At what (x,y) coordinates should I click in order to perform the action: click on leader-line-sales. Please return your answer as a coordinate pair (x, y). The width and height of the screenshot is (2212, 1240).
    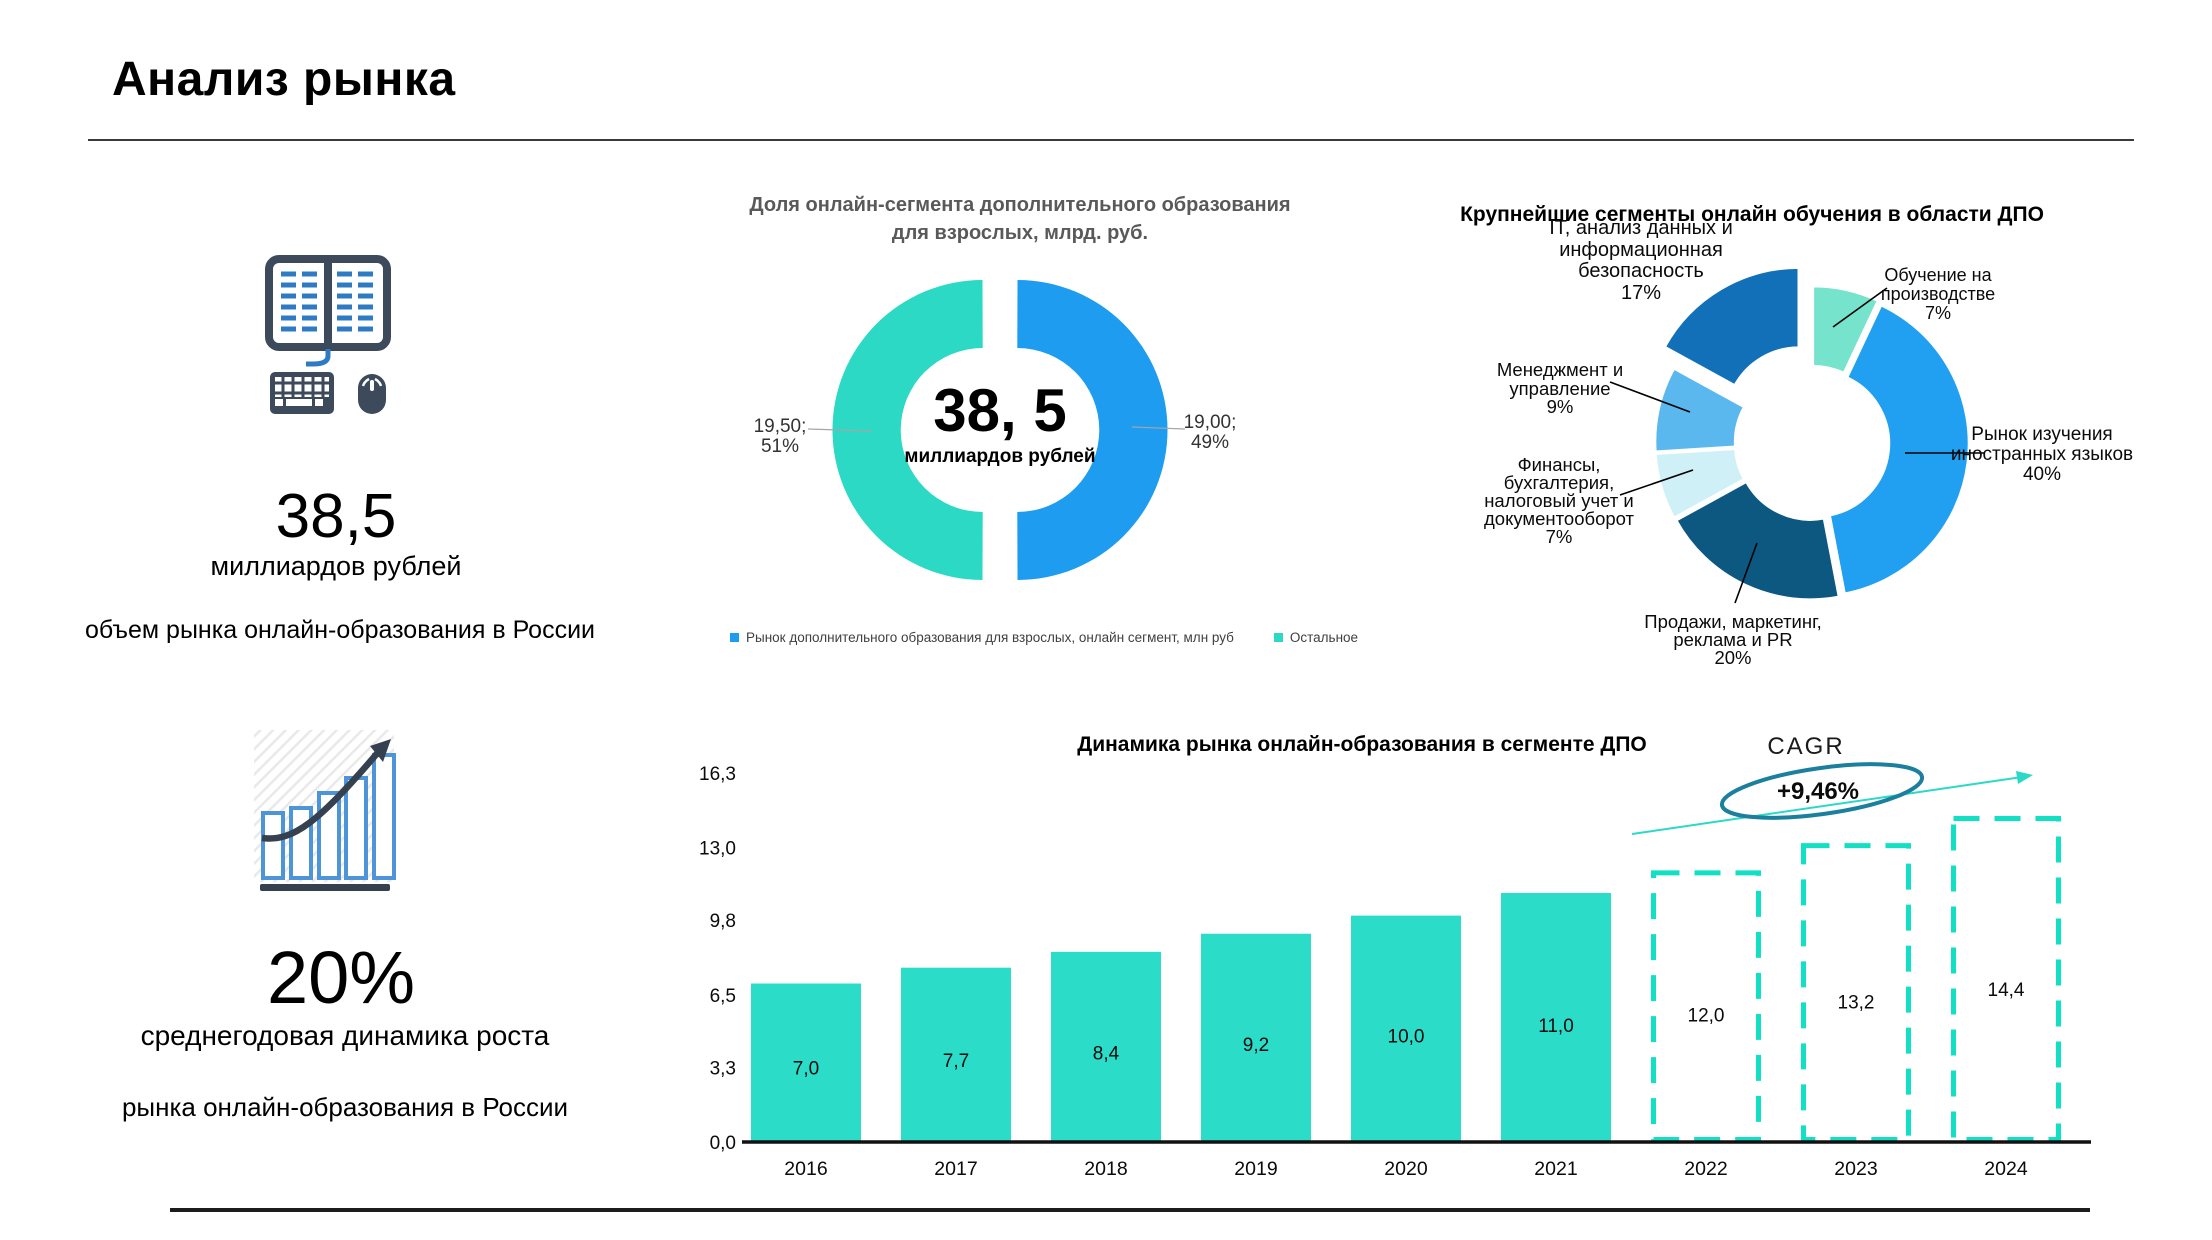
    Looking at the image, I should click on (1746, 573).